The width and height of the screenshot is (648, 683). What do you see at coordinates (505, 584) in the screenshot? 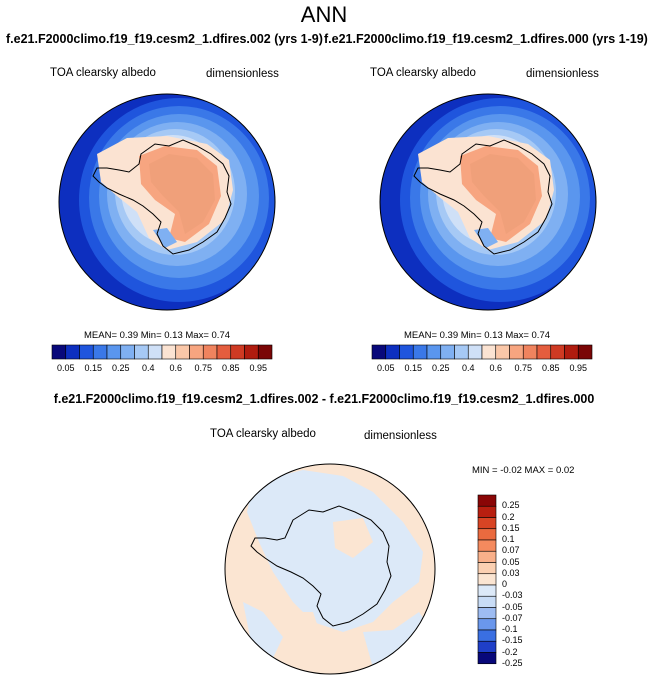
I see `colorbar-tick-label: 0` at bounding box center [505, 584].